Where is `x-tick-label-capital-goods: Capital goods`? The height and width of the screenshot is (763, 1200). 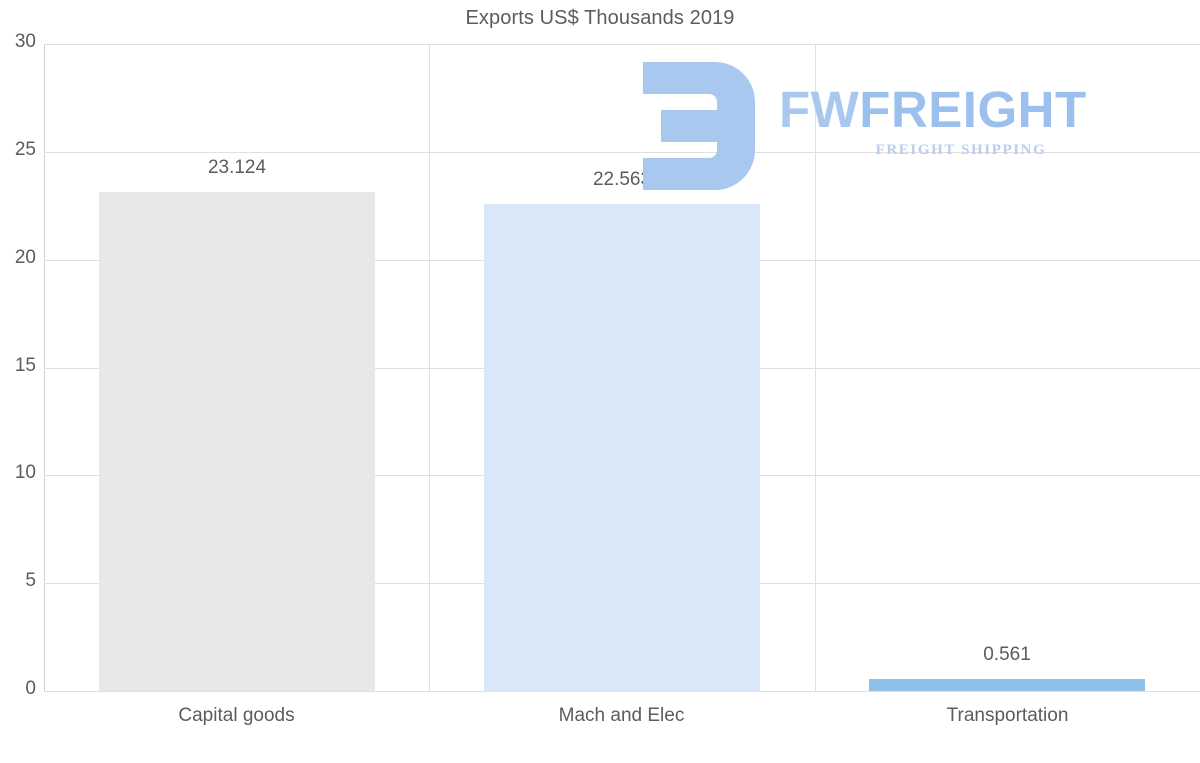 x-tick-label-capital-goods: Capital goods is located at coordinates (236, 715).